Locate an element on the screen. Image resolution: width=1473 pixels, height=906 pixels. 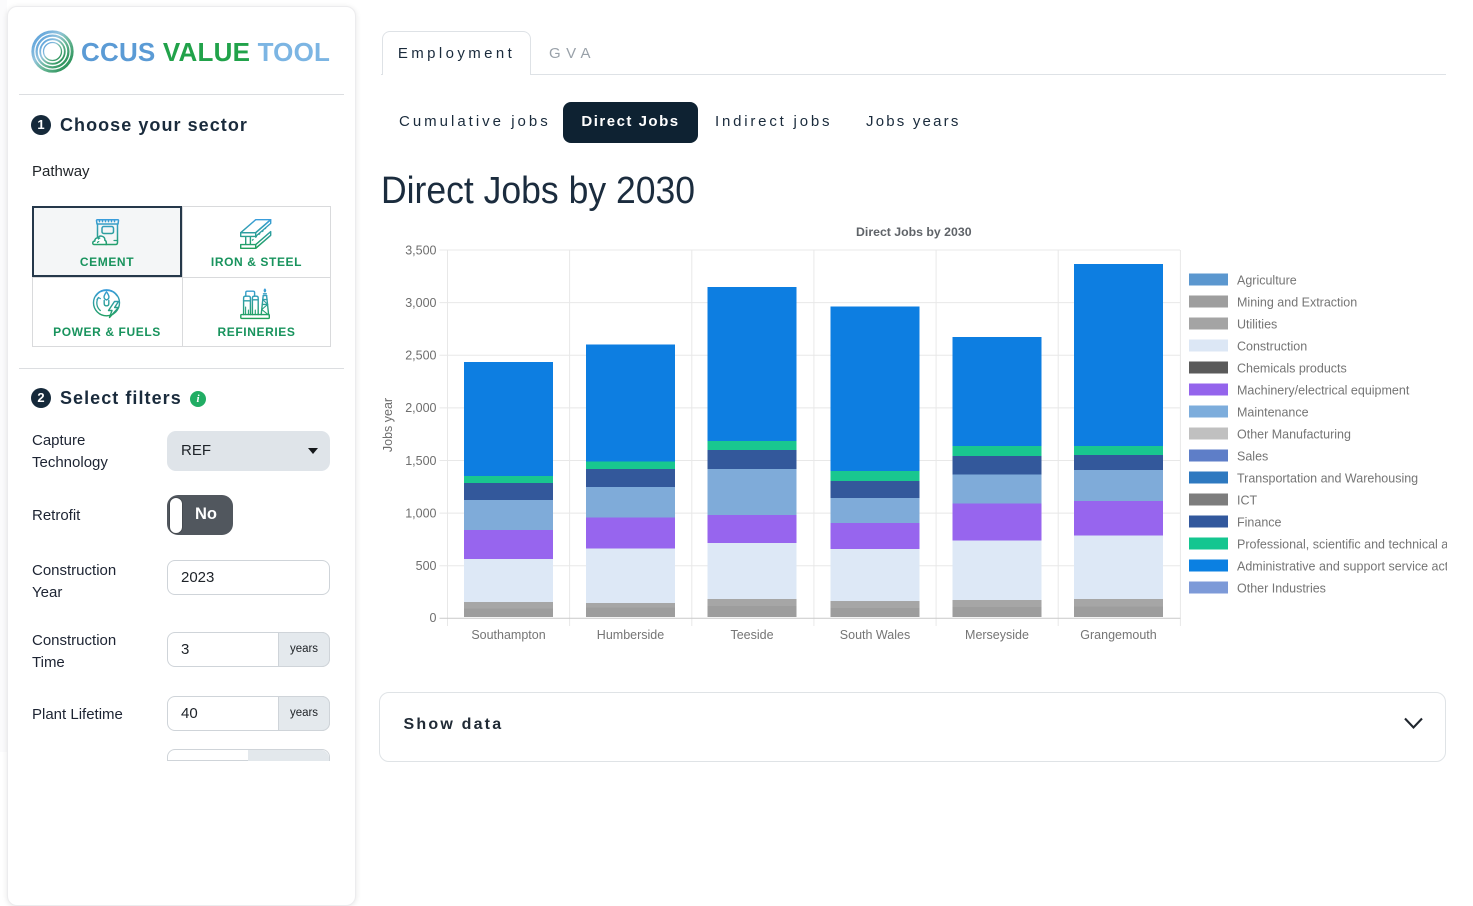
svg-text: 1,500 is located at coordinates (420, 461).